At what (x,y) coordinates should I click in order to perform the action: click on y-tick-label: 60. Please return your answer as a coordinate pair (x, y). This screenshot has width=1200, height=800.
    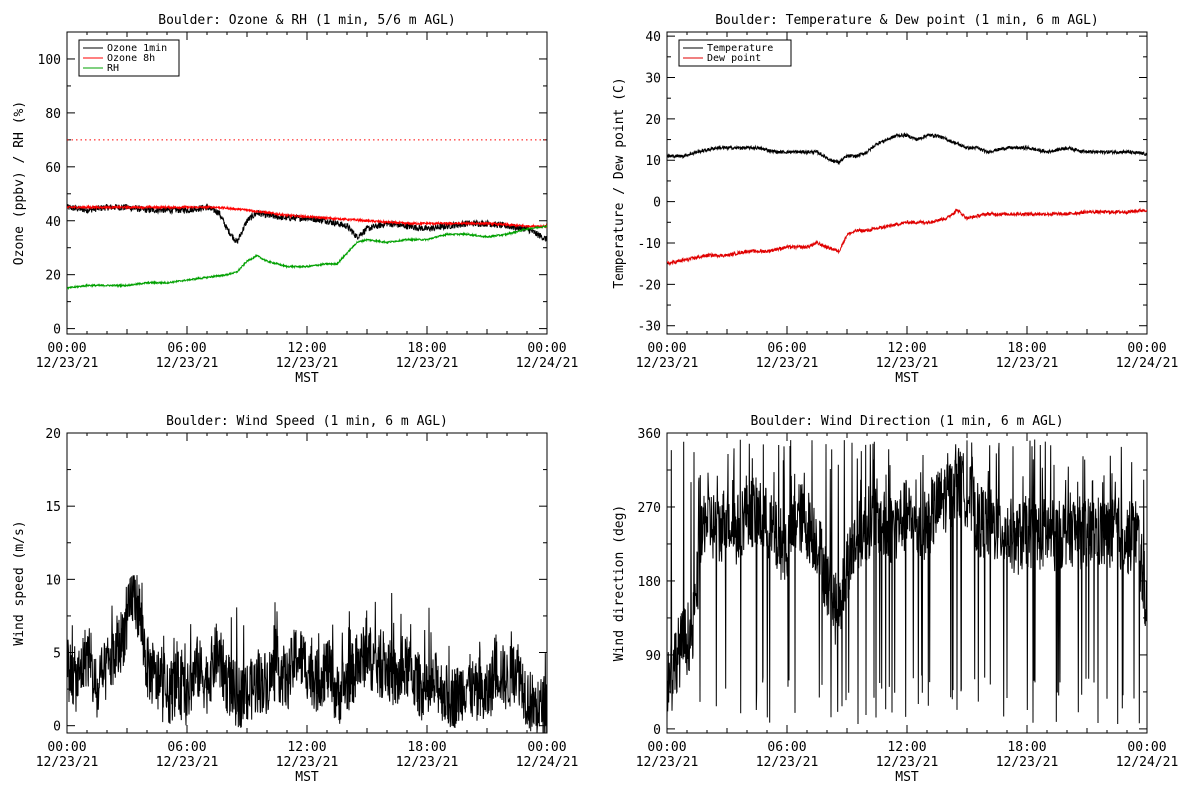
    Looking at the image, I should click on (53, 168).